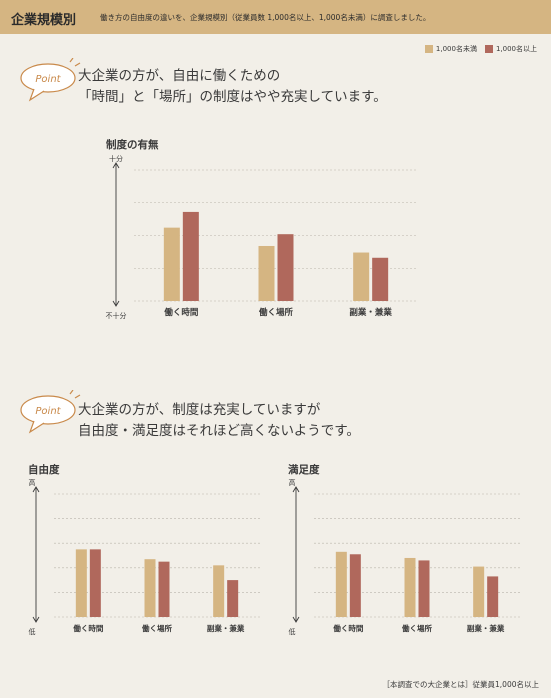 Image resolution: width=551 pixels, height=698 pixels. I want to click on legend-item-large: 1,000名以上, so click(510, 49).